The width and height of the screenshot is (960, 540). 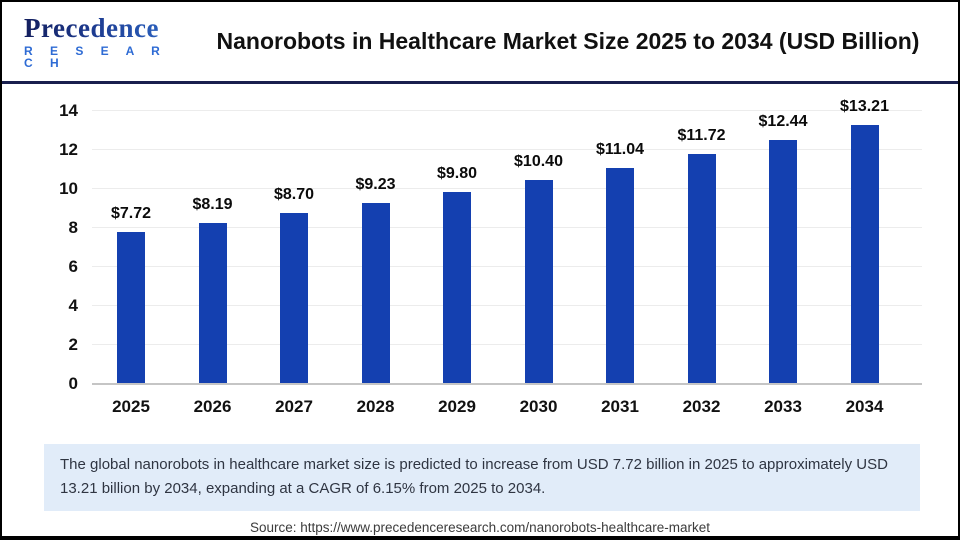 I want to click on logo-subtitle: R E S E A R C H, so click(x=95, y=56).